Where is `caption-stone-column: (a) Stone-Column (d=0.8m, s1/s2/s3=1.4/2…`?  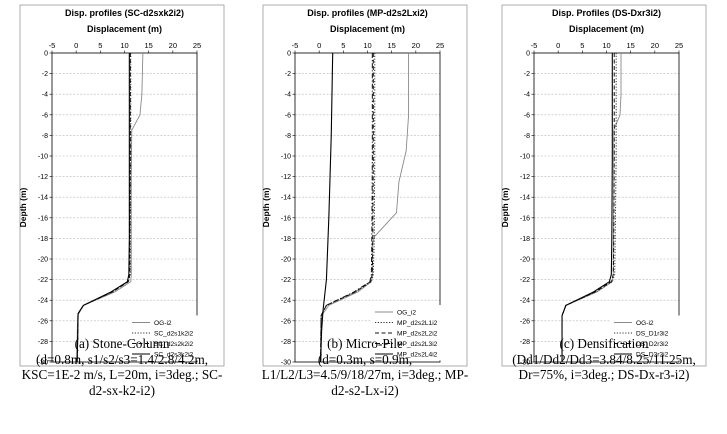
caption-stone-column: (a) Stone-Column (d=0.8m, s1/s2/s3=1.4/2… is located at coordinates (122, 367).